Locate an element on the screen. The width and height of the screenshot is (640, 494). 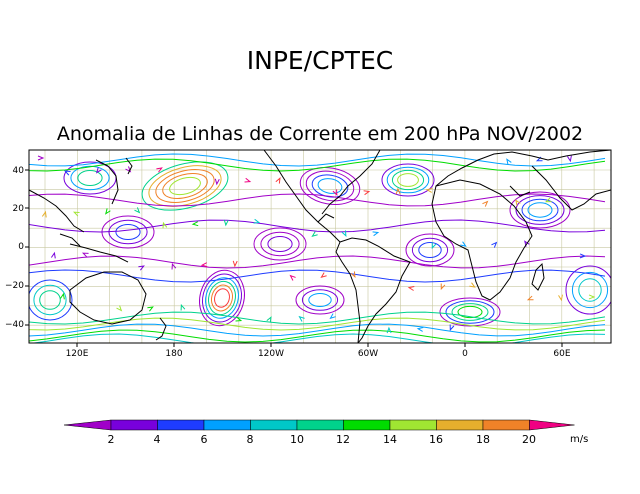
cb-label-16: 16 is located at coordinates (436, 439).